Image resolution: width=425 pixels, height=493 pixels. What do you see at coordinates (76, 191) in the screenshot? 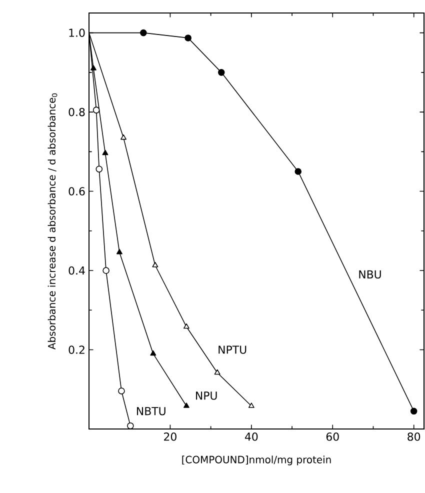
I see `y-tick-label: 0.6` at bounding box center [76, 191].